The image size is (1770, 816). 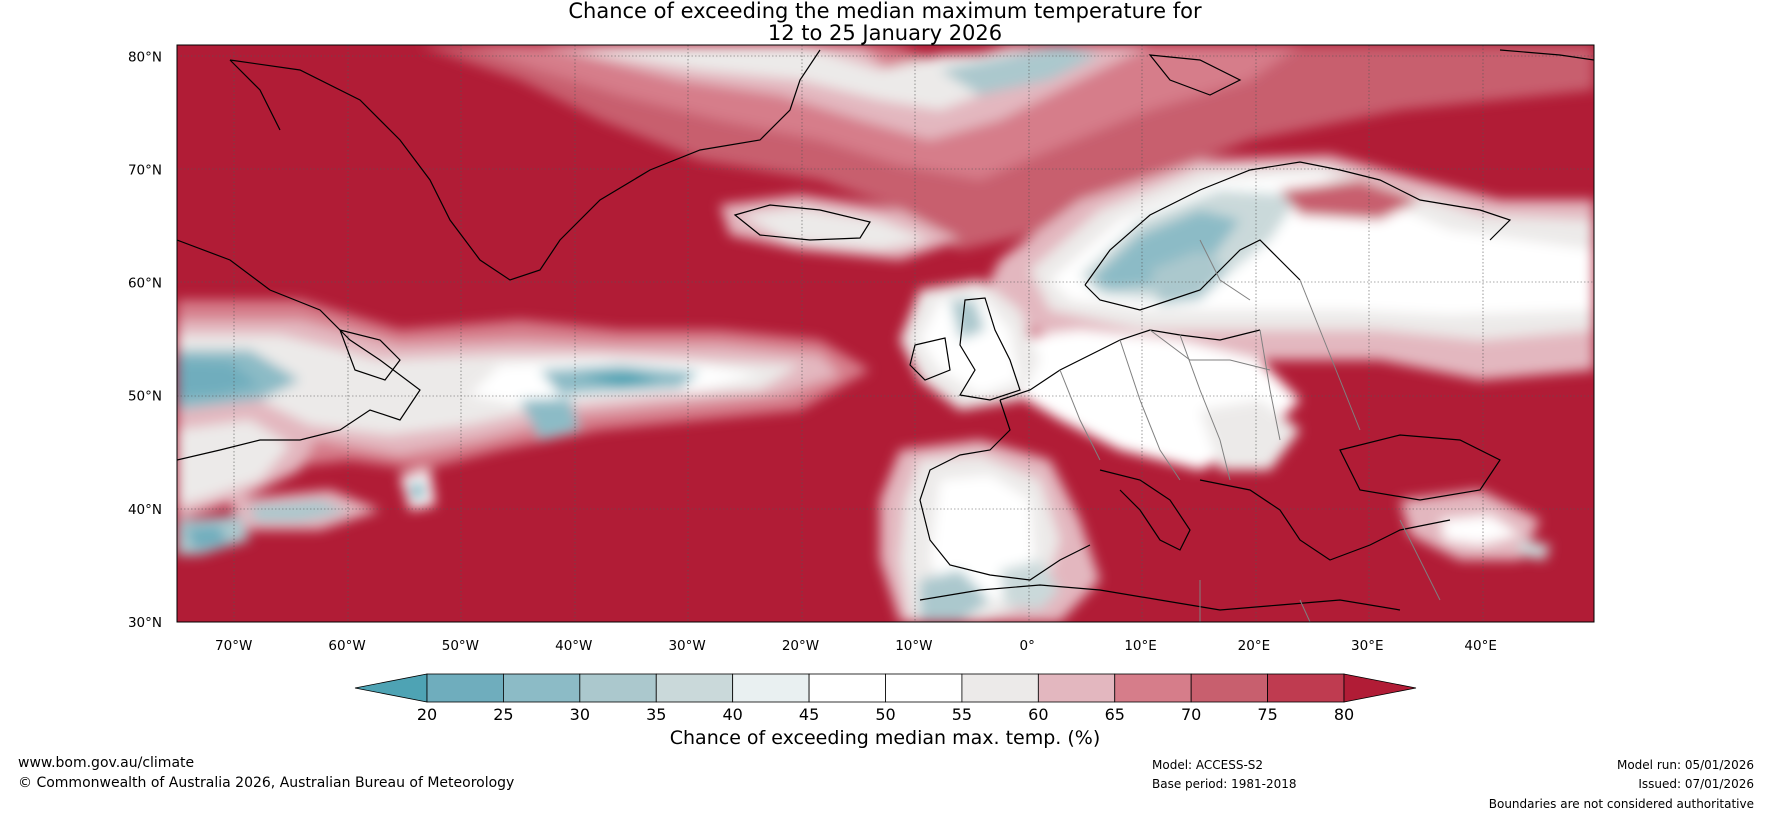 I want to click on latitude-label: 30°N, so click(x=145, y=623).